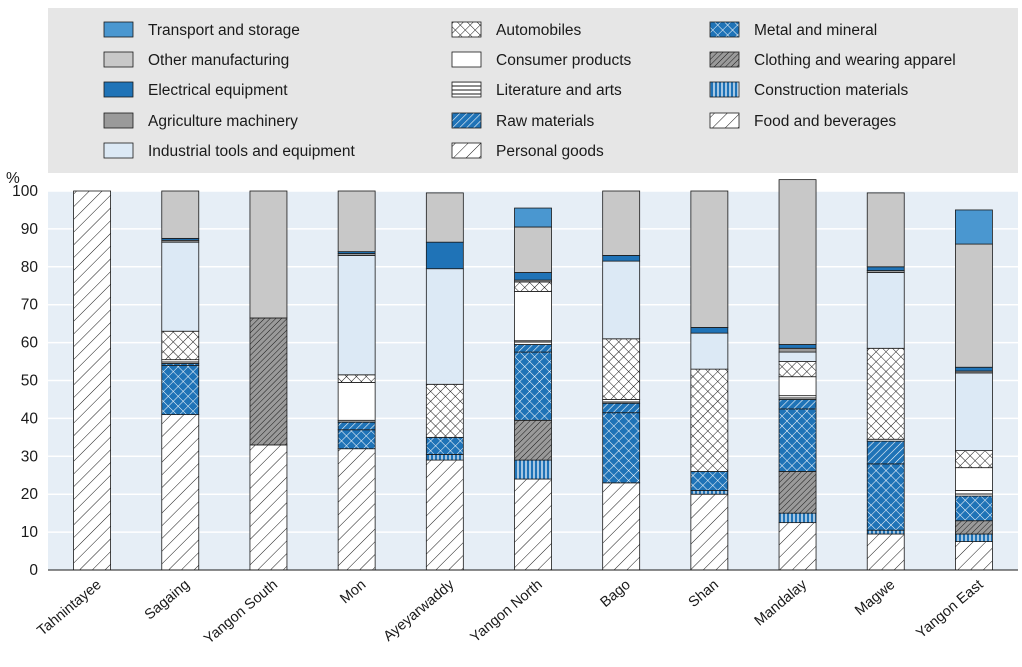 Image resolution: width=1022 pixels, height=667 pixels. Describe the element at coordinates (30, 381) in the screenshot. I see `y-tick-label: 50` at that location.